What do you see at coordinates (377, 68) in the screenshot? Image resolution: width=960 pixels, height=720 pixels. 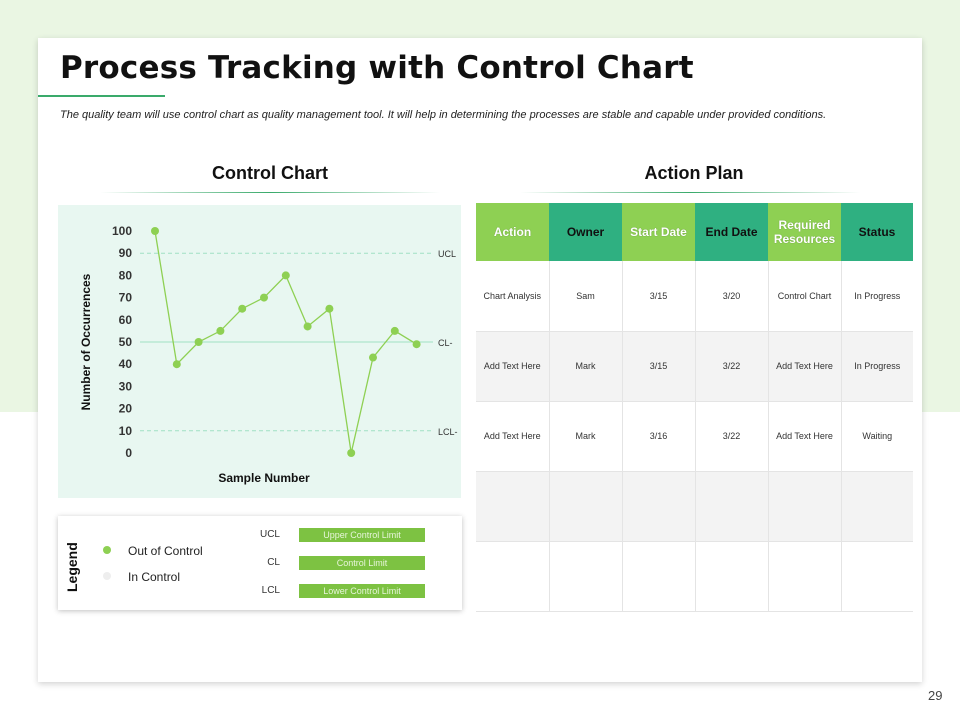 I see `slide-title: Process Tracking with Control Chart` at bounding box center [377, 68].